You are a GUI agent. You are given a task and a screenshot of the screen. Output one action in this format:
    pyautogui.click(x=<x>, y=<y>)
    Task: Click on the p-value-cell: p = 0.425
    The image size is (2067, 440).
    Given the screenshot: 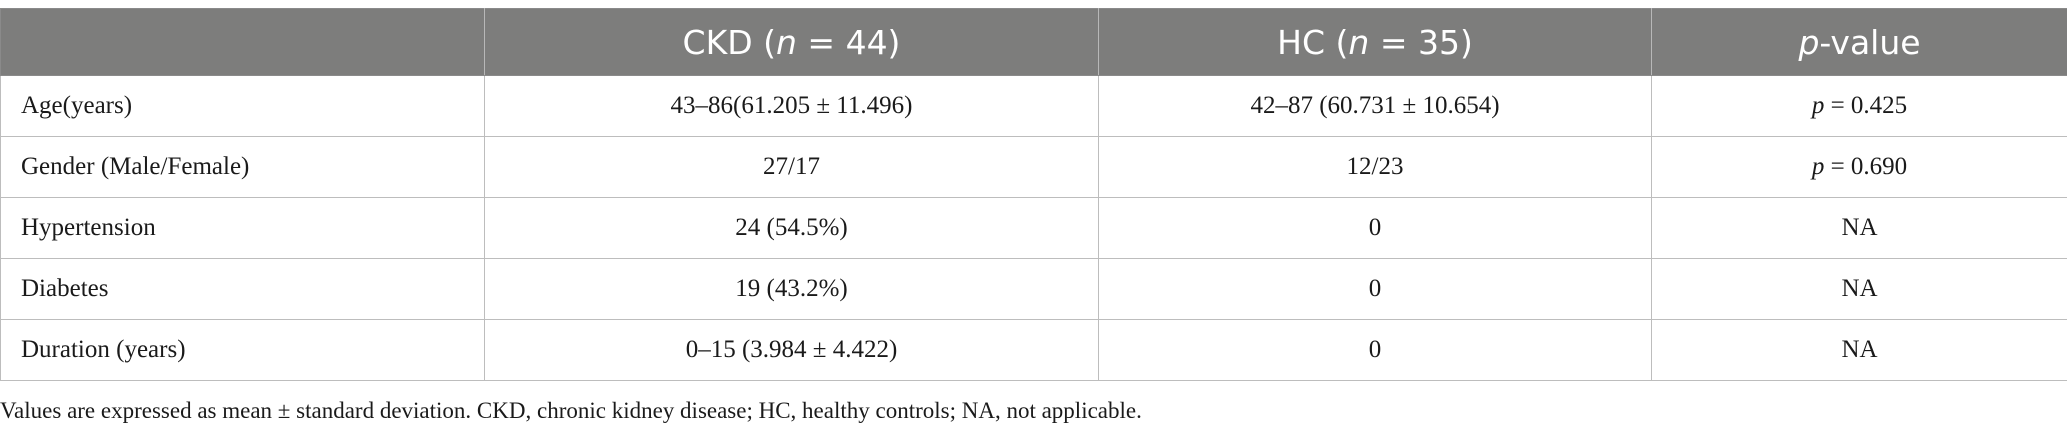 What is the action you would take?
    pyautogui.click(x=1859, y=106)
    